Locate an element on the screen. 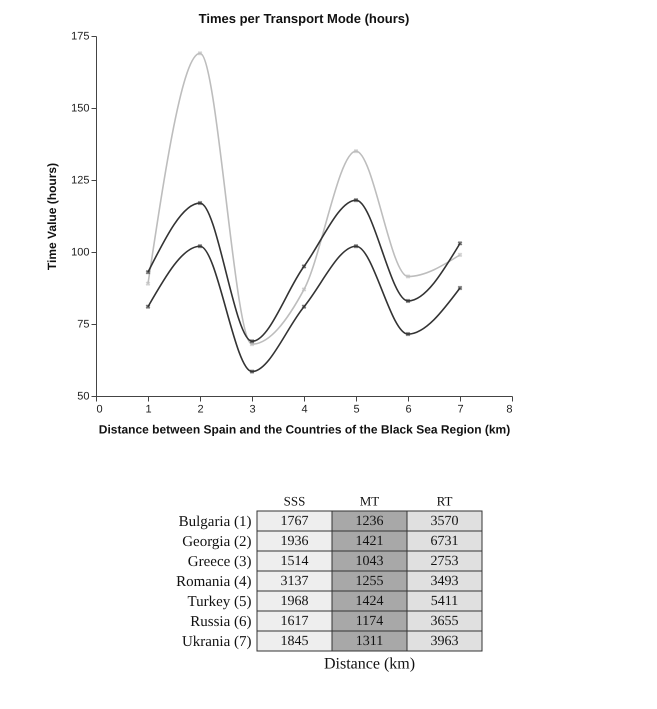 Image resolution: width=657 pixels, height=709 pixels. chart-title: Times per Transport Mode (hours) is located at coordinates (304, 18).